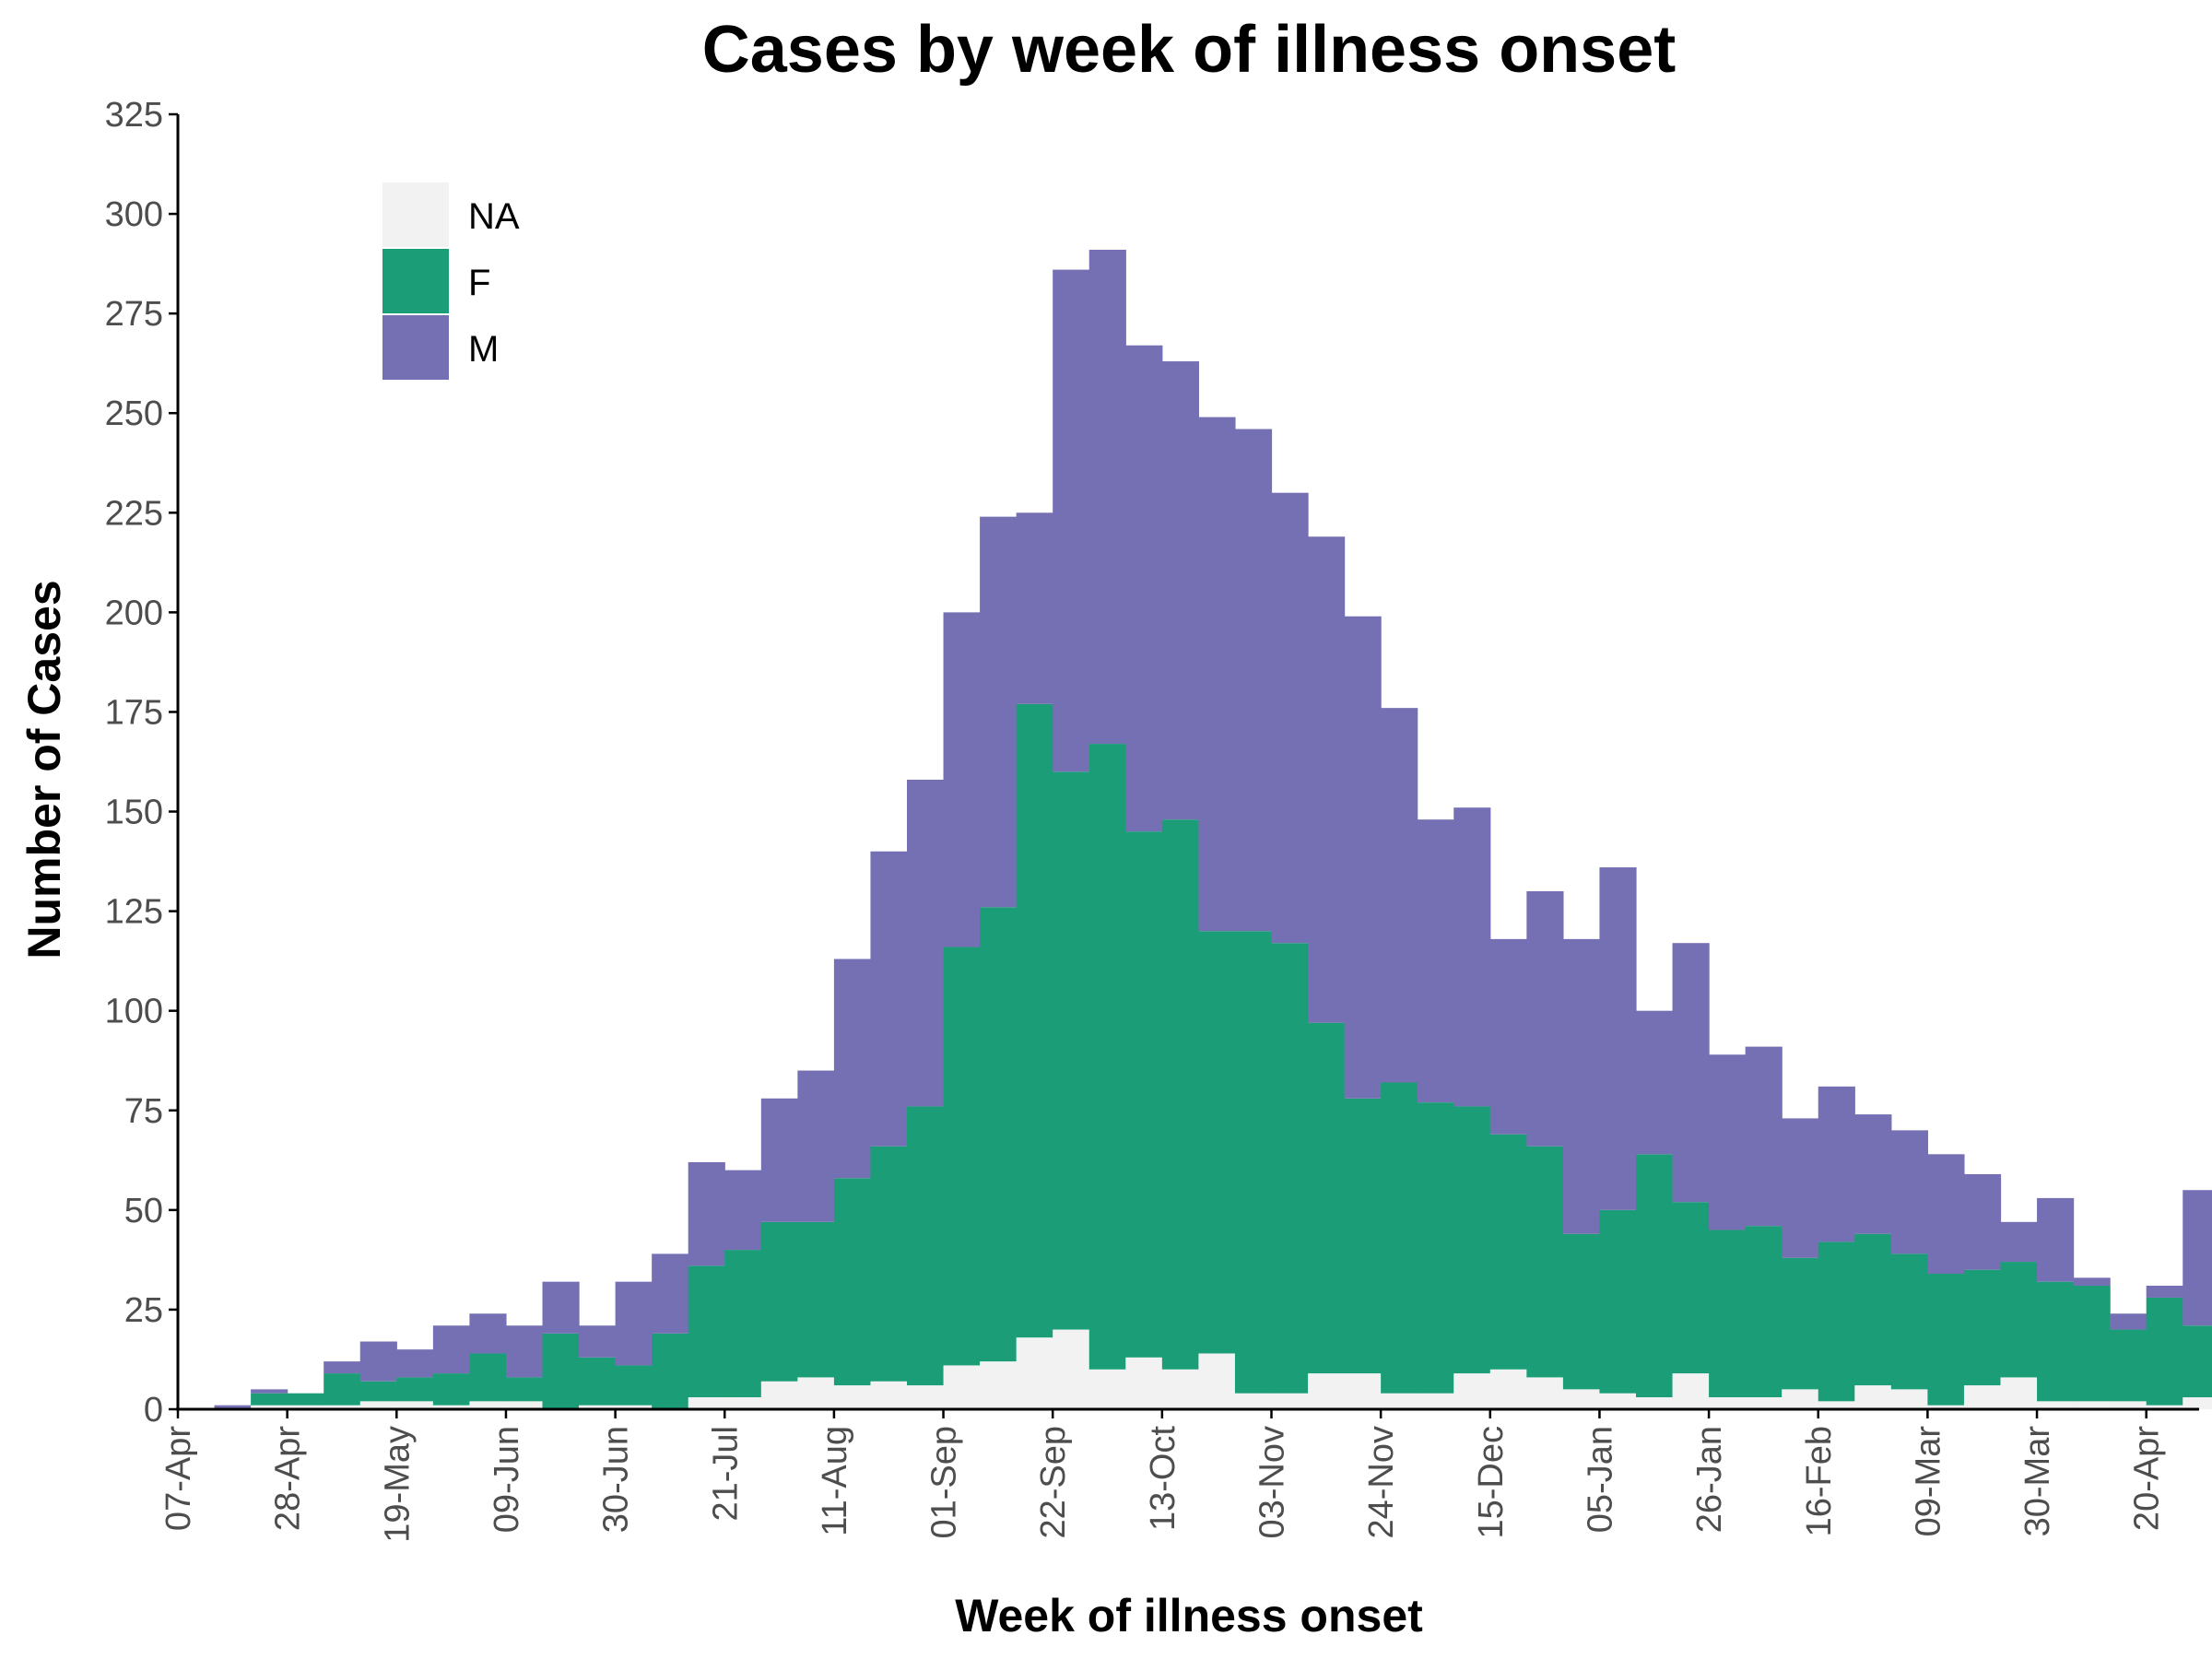 The height and width of the screenshot is (1659, 2212). What do you see at coordinates (1655, 1403) in the screenshot?
I see `bar-na-12-Jan` at bounding box center [1655, 1403].